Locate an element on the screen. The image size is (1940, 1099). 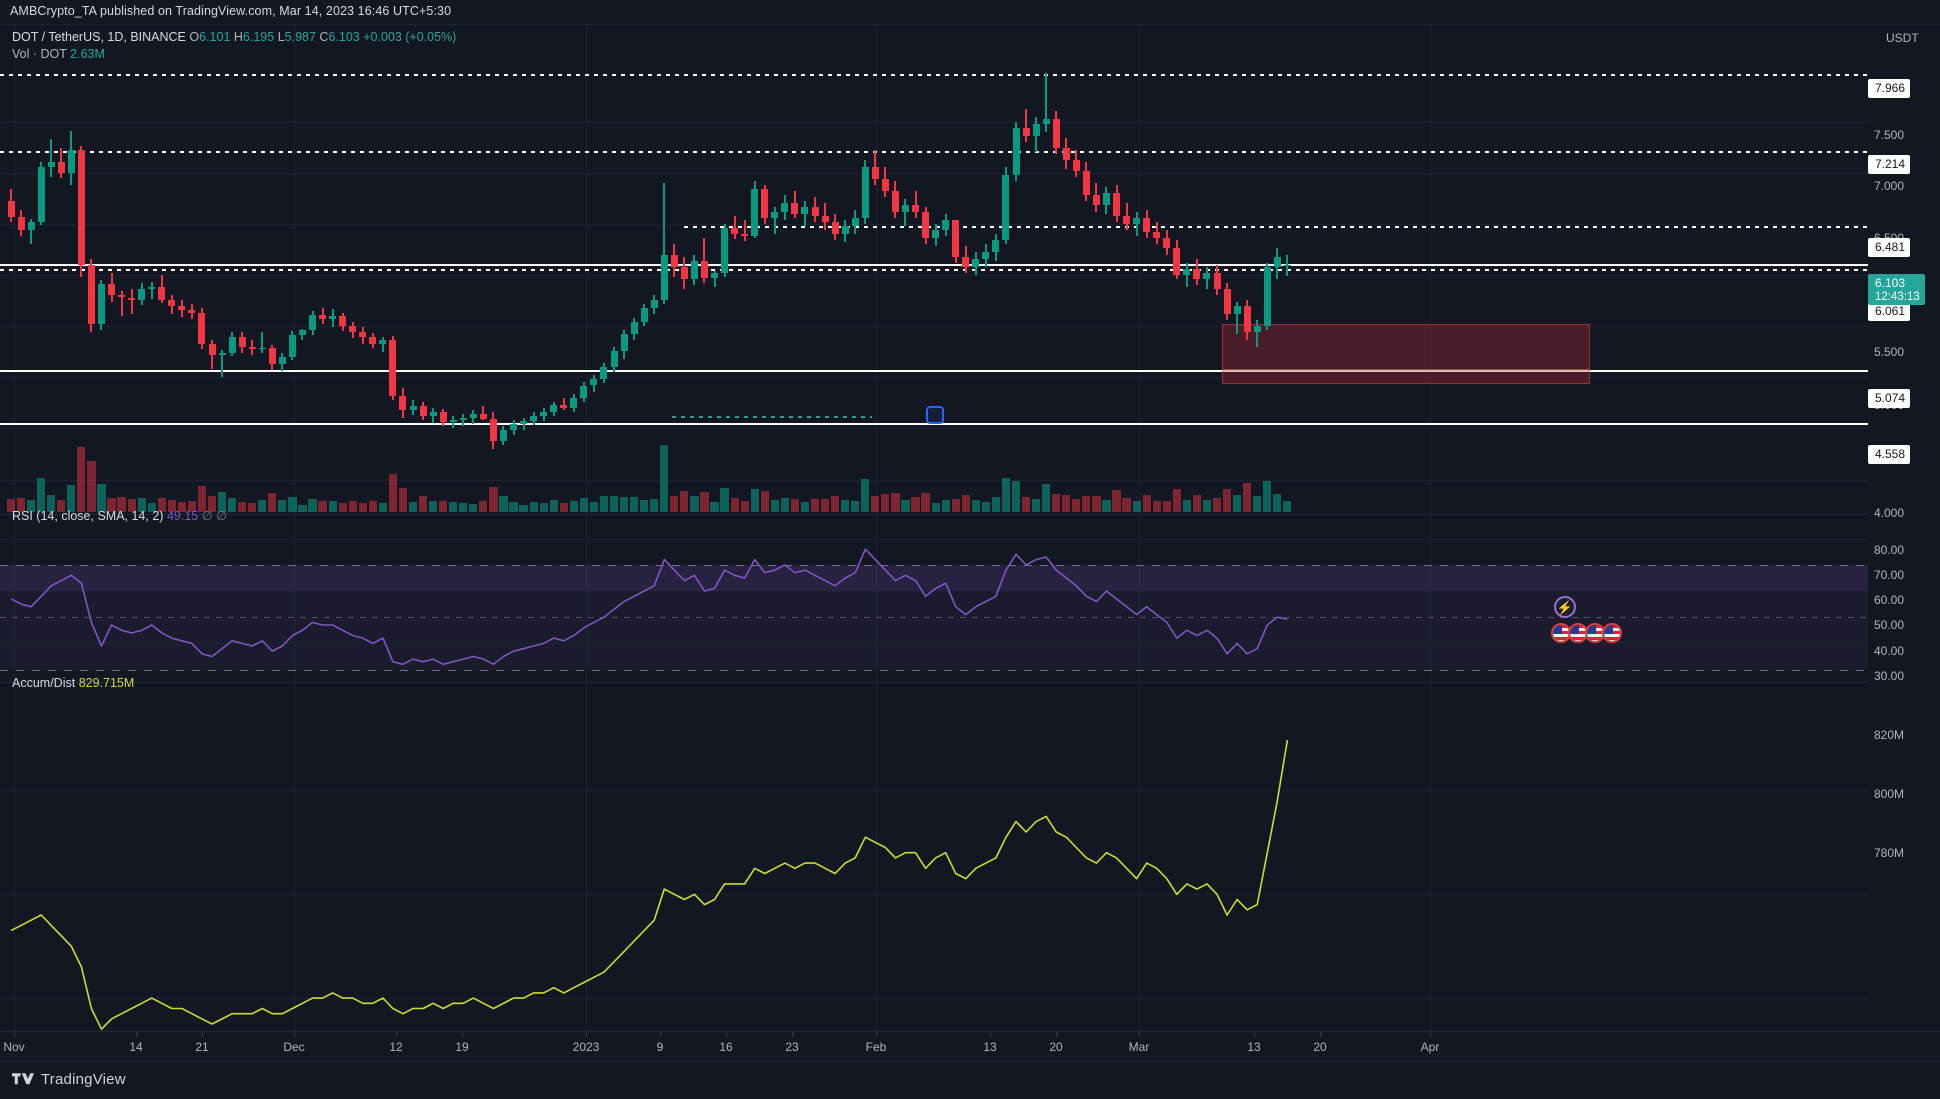
symbol-label: DOT / TetherUS, 1D, BINANCE is located at coordinates (99, 37).